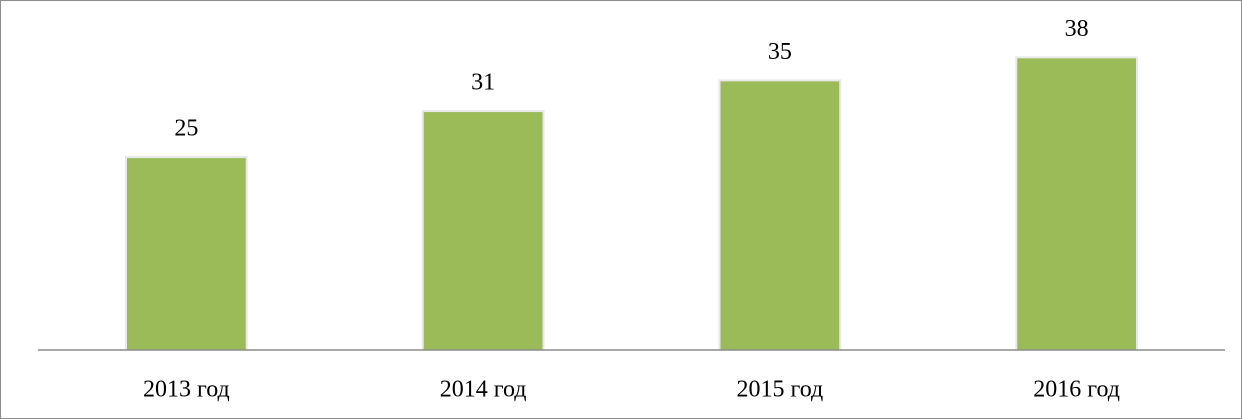 The height and width of the screenshot is (419, 1242). Describe the element at coordinates (483, 83) in the screenshot. I see `data-label: 31` at that location.